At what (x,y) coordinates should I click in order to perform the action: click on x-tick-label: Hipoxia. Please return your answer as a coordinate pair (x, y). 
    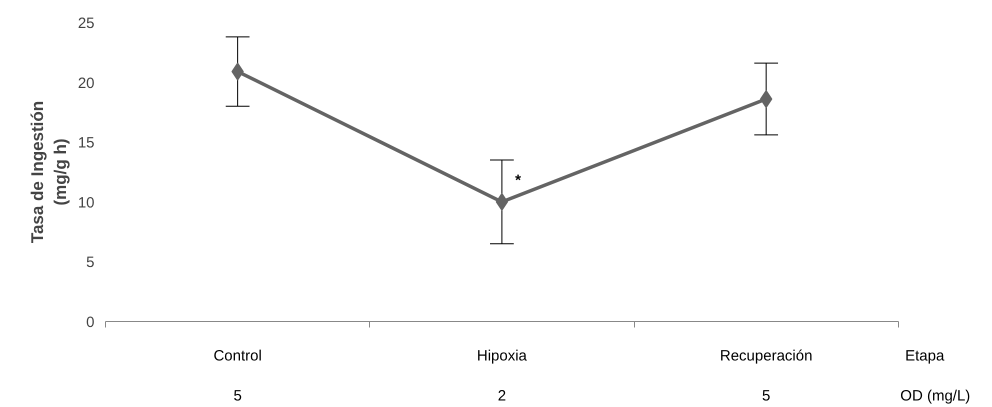
    Looking at the image, I should click on (502, 356).